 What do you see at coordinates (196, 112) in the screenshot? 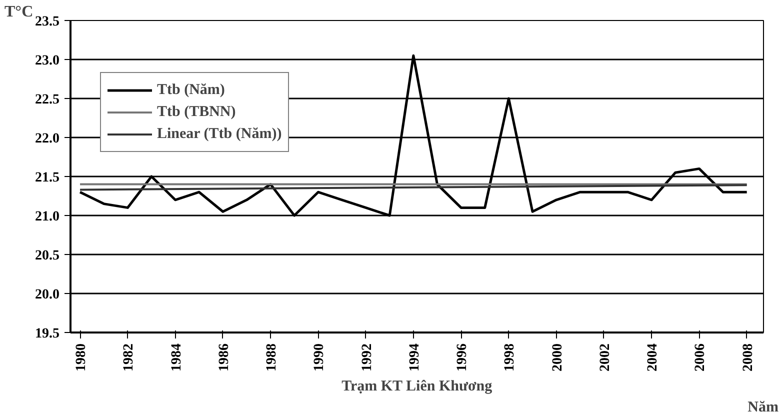
I see `legend-label: Ttb (TBNN)` at bounding box center [196, 112].